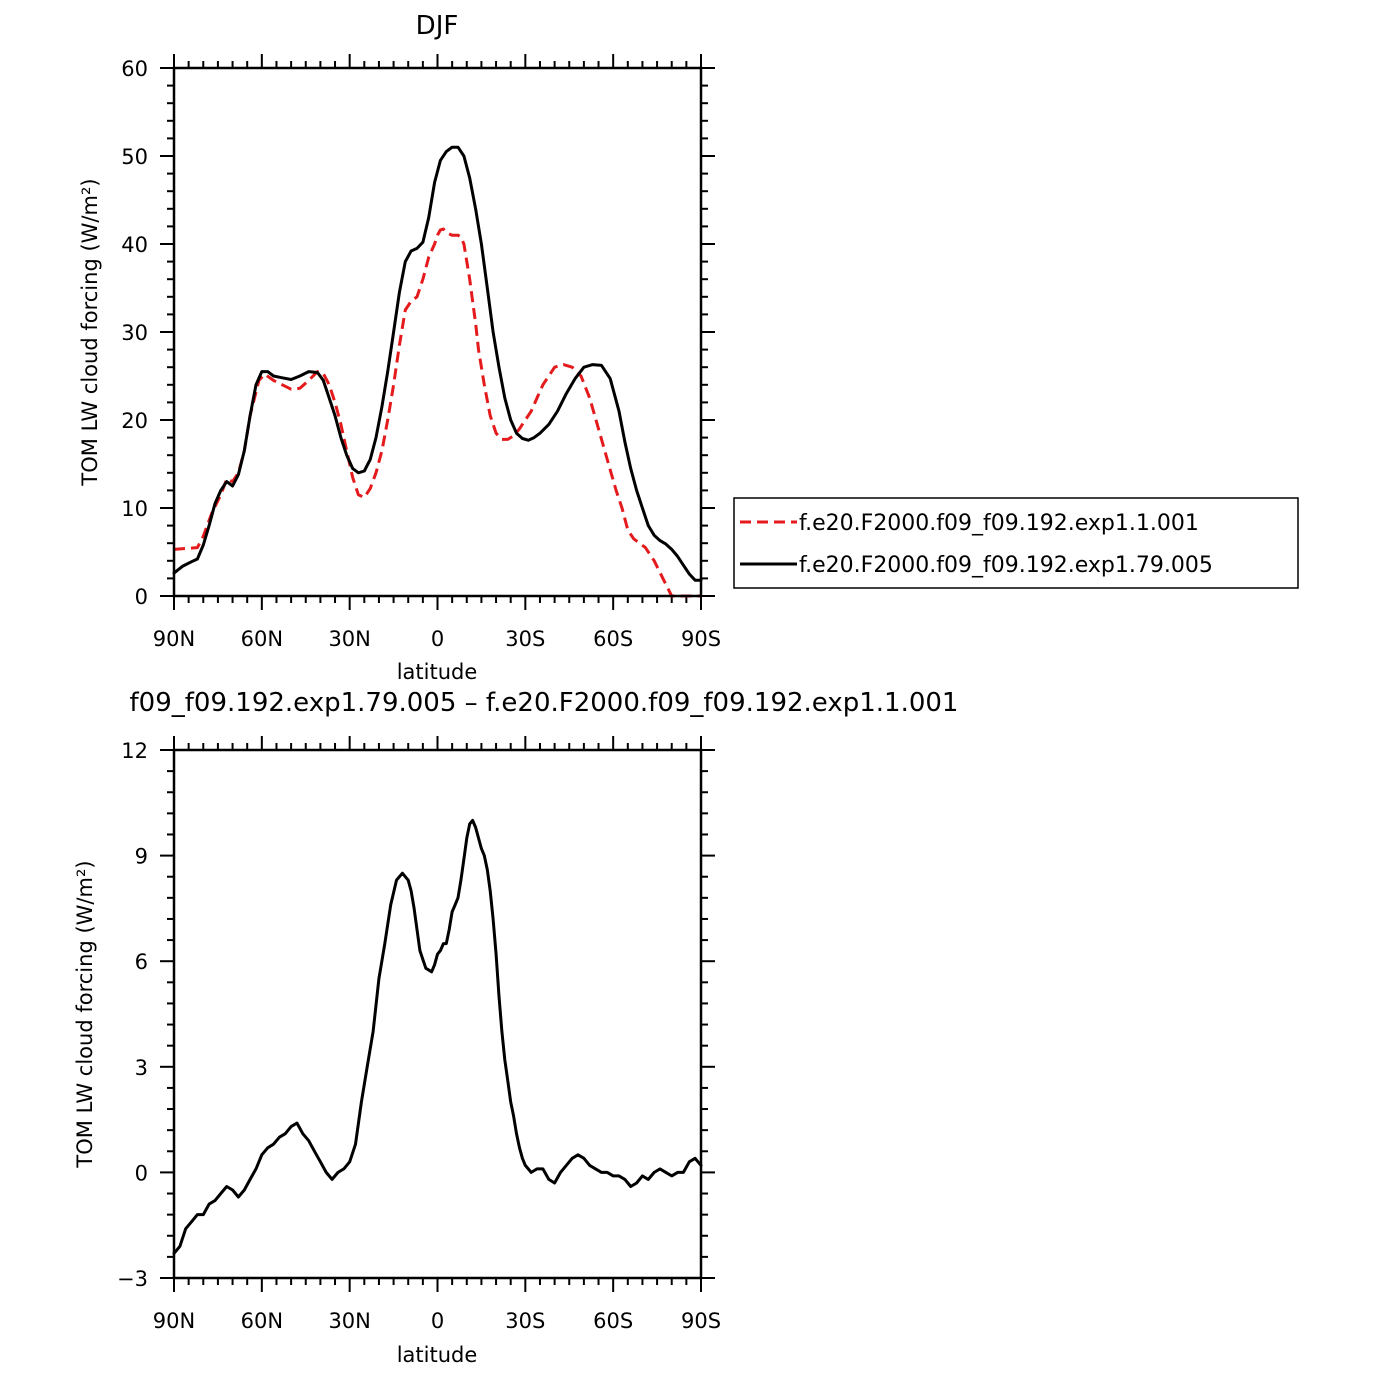  What do you see at coordinates (349, 1321) in the screenshot?
I see `bottom-x-tick-label: 30N` at bounding box center [349, 1321].